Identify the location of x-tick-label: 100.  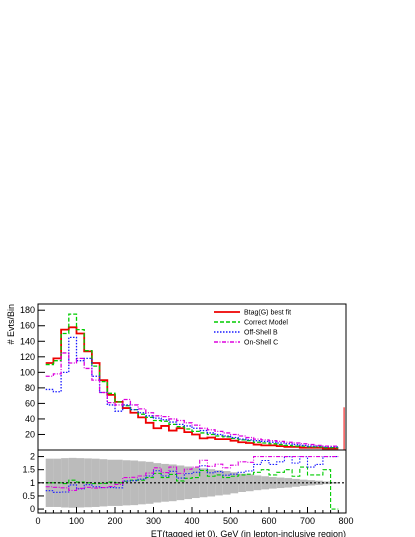
(76, 521).